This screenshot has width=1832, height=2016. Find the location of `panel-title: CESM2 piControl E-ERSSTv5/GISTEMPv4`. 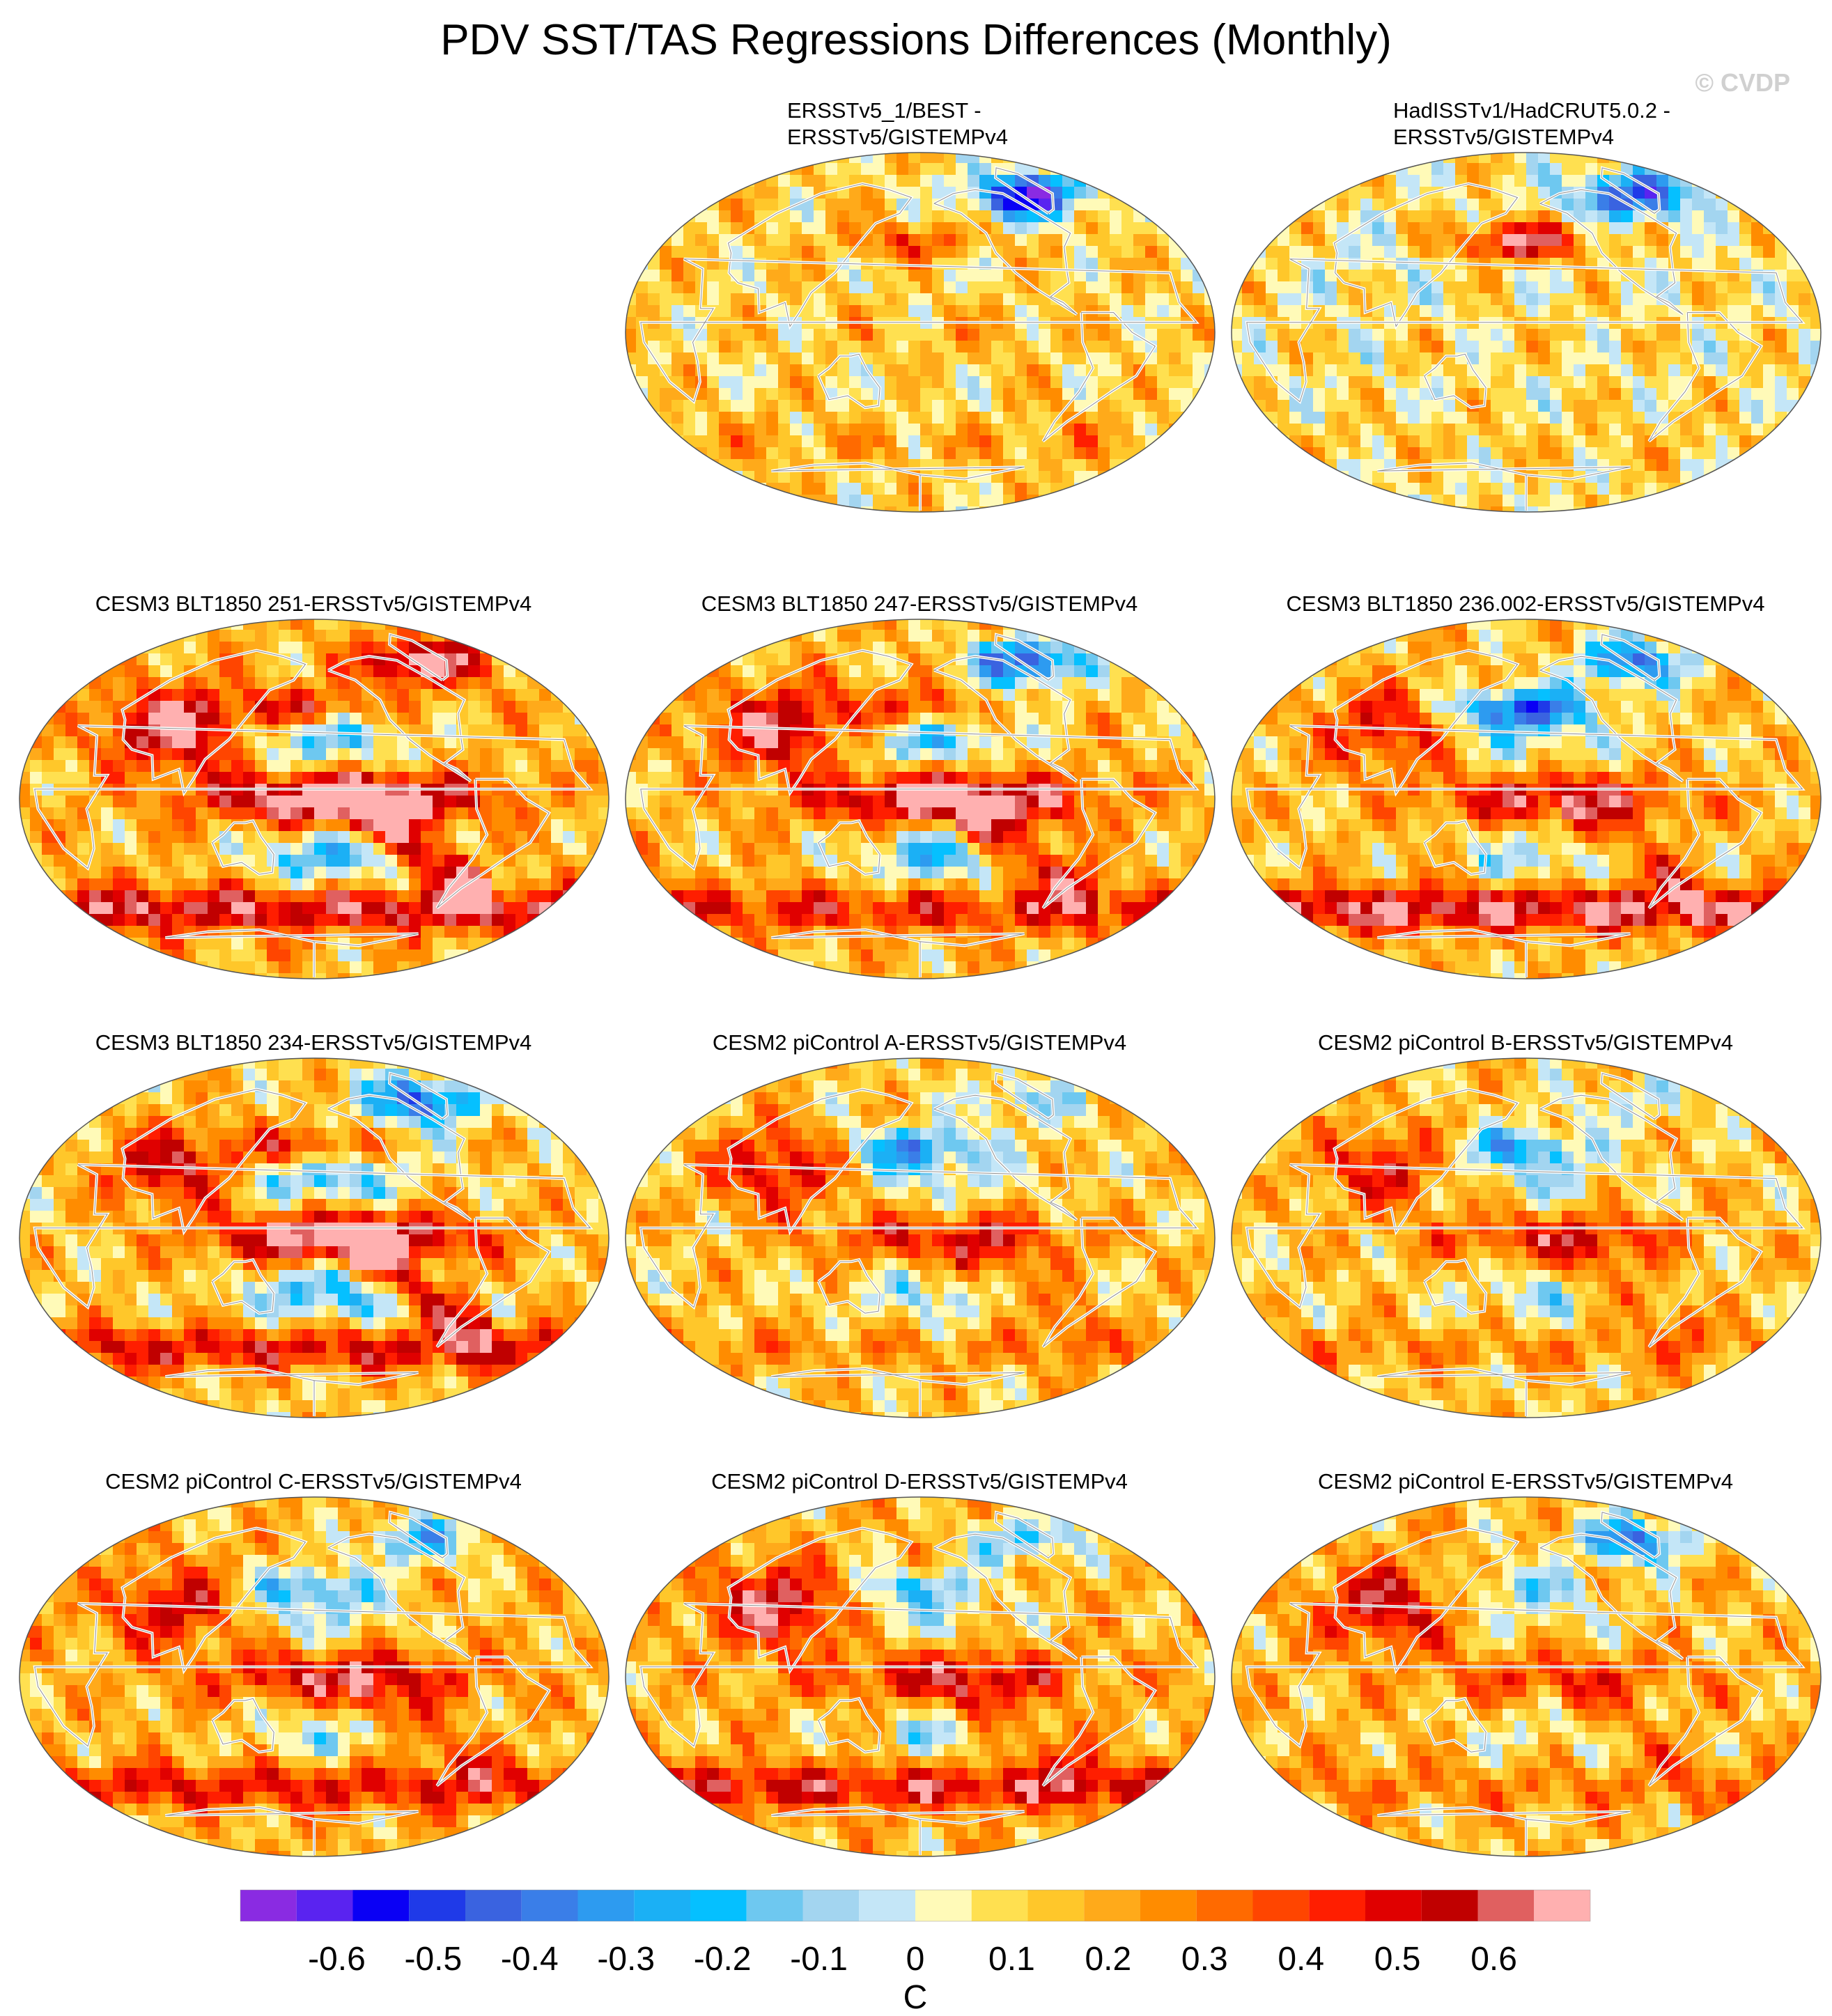

panel-title: CESM2 piControl E-ERSSTv5/GISTEMPv4 is located at coordinates (1525, 1481).